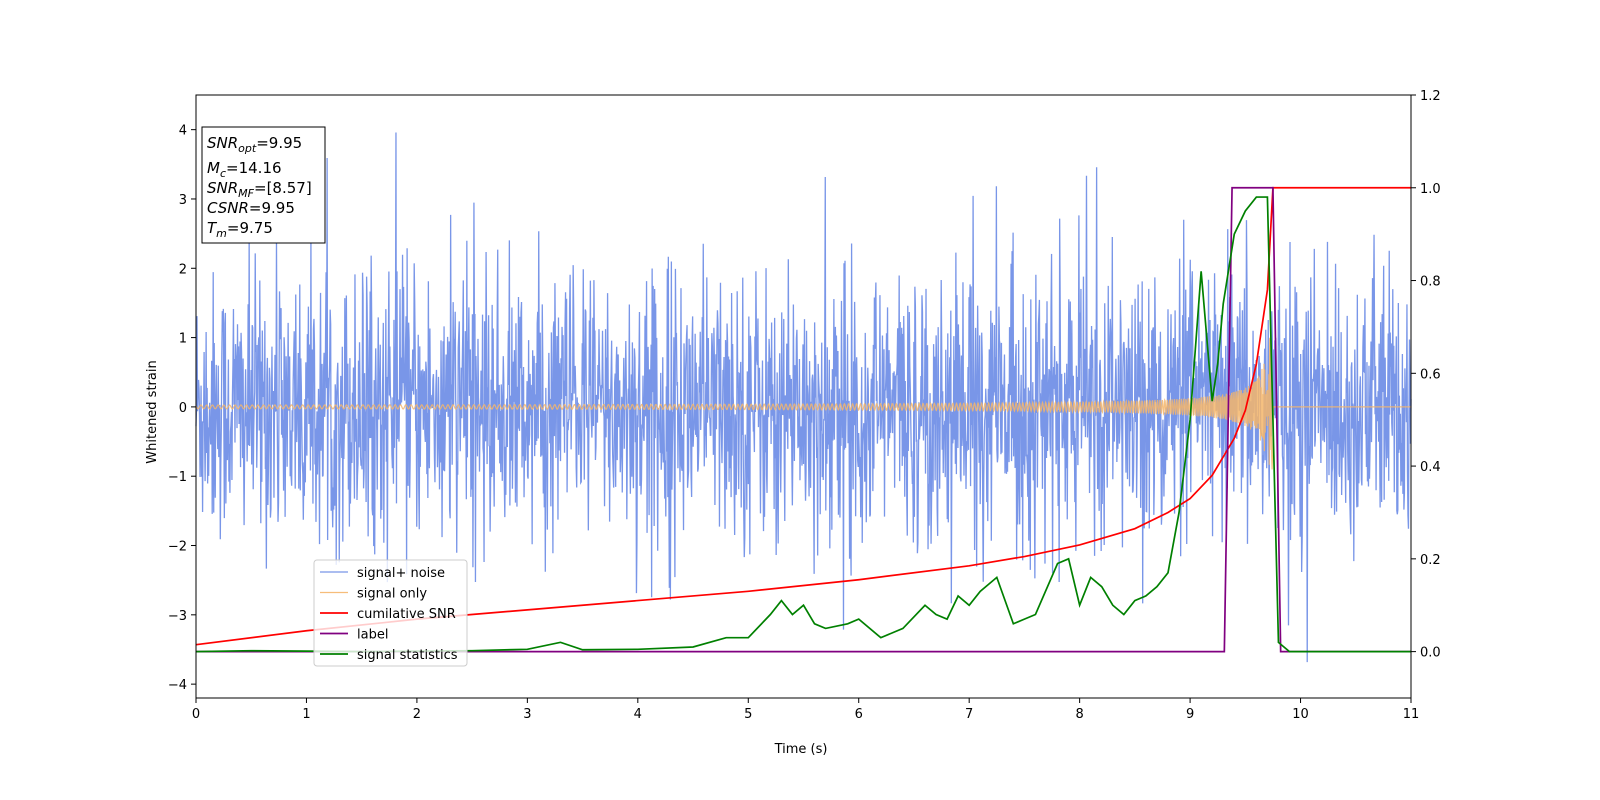 The width and height of the screenshot is (1600, 800). What do you see at coordinates (1430, 96) in the screenshot?
I see `y-right-tick-label: 1.2` at bounding box center [1430, 96].